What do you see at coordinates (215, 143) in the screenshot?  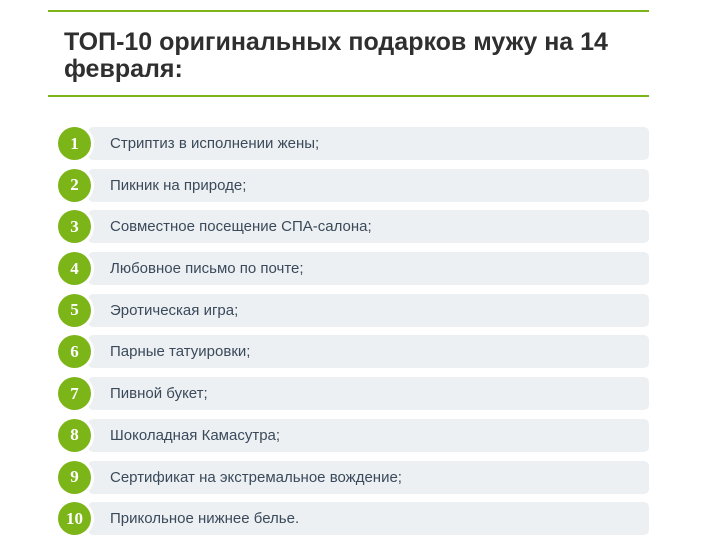 I see `list-item-text: Стриптиз в исполнении жены;` at bounding box center [215, 143].